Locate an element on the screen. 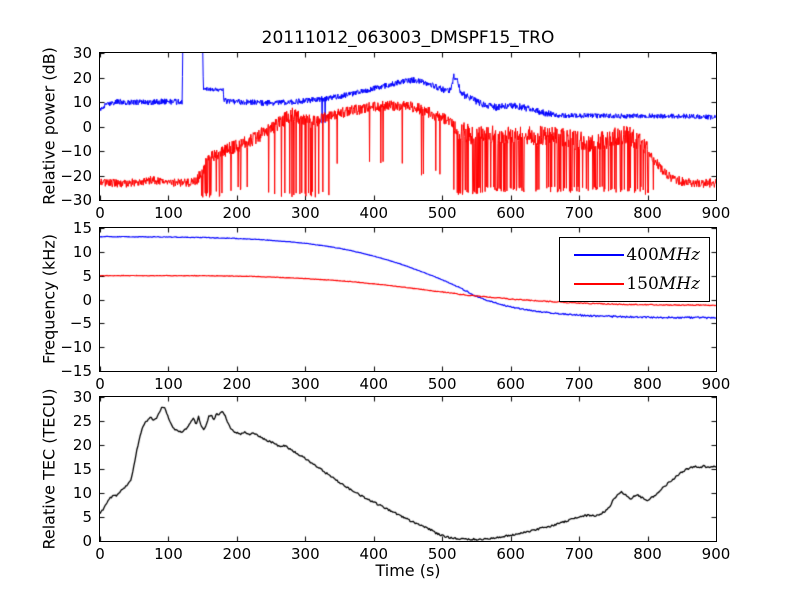  plot-title: 20111012_063003_DMSPF15_TRO is located at coordinates (408, 38).